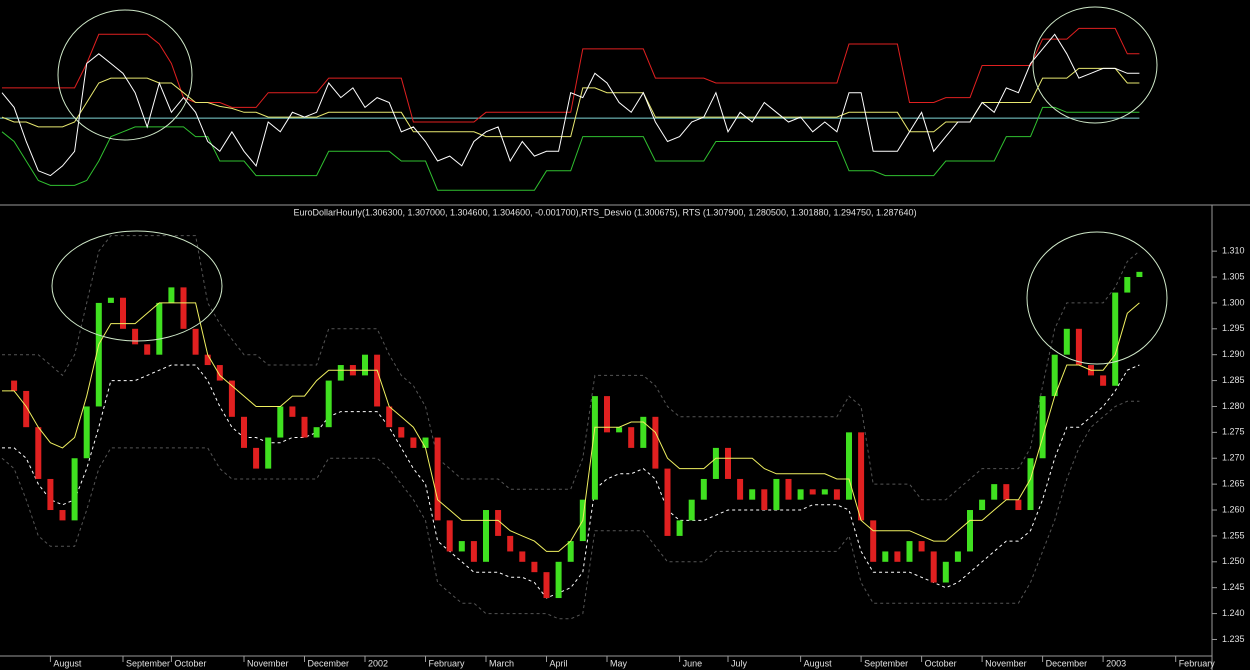 Image resolution: width=1250 pixels, height=670 pixels. What do you see at coordinates (1233, 484) in the screenshot?
I see `y-tick-label: 1.265` at bounding box center [1233, 484].